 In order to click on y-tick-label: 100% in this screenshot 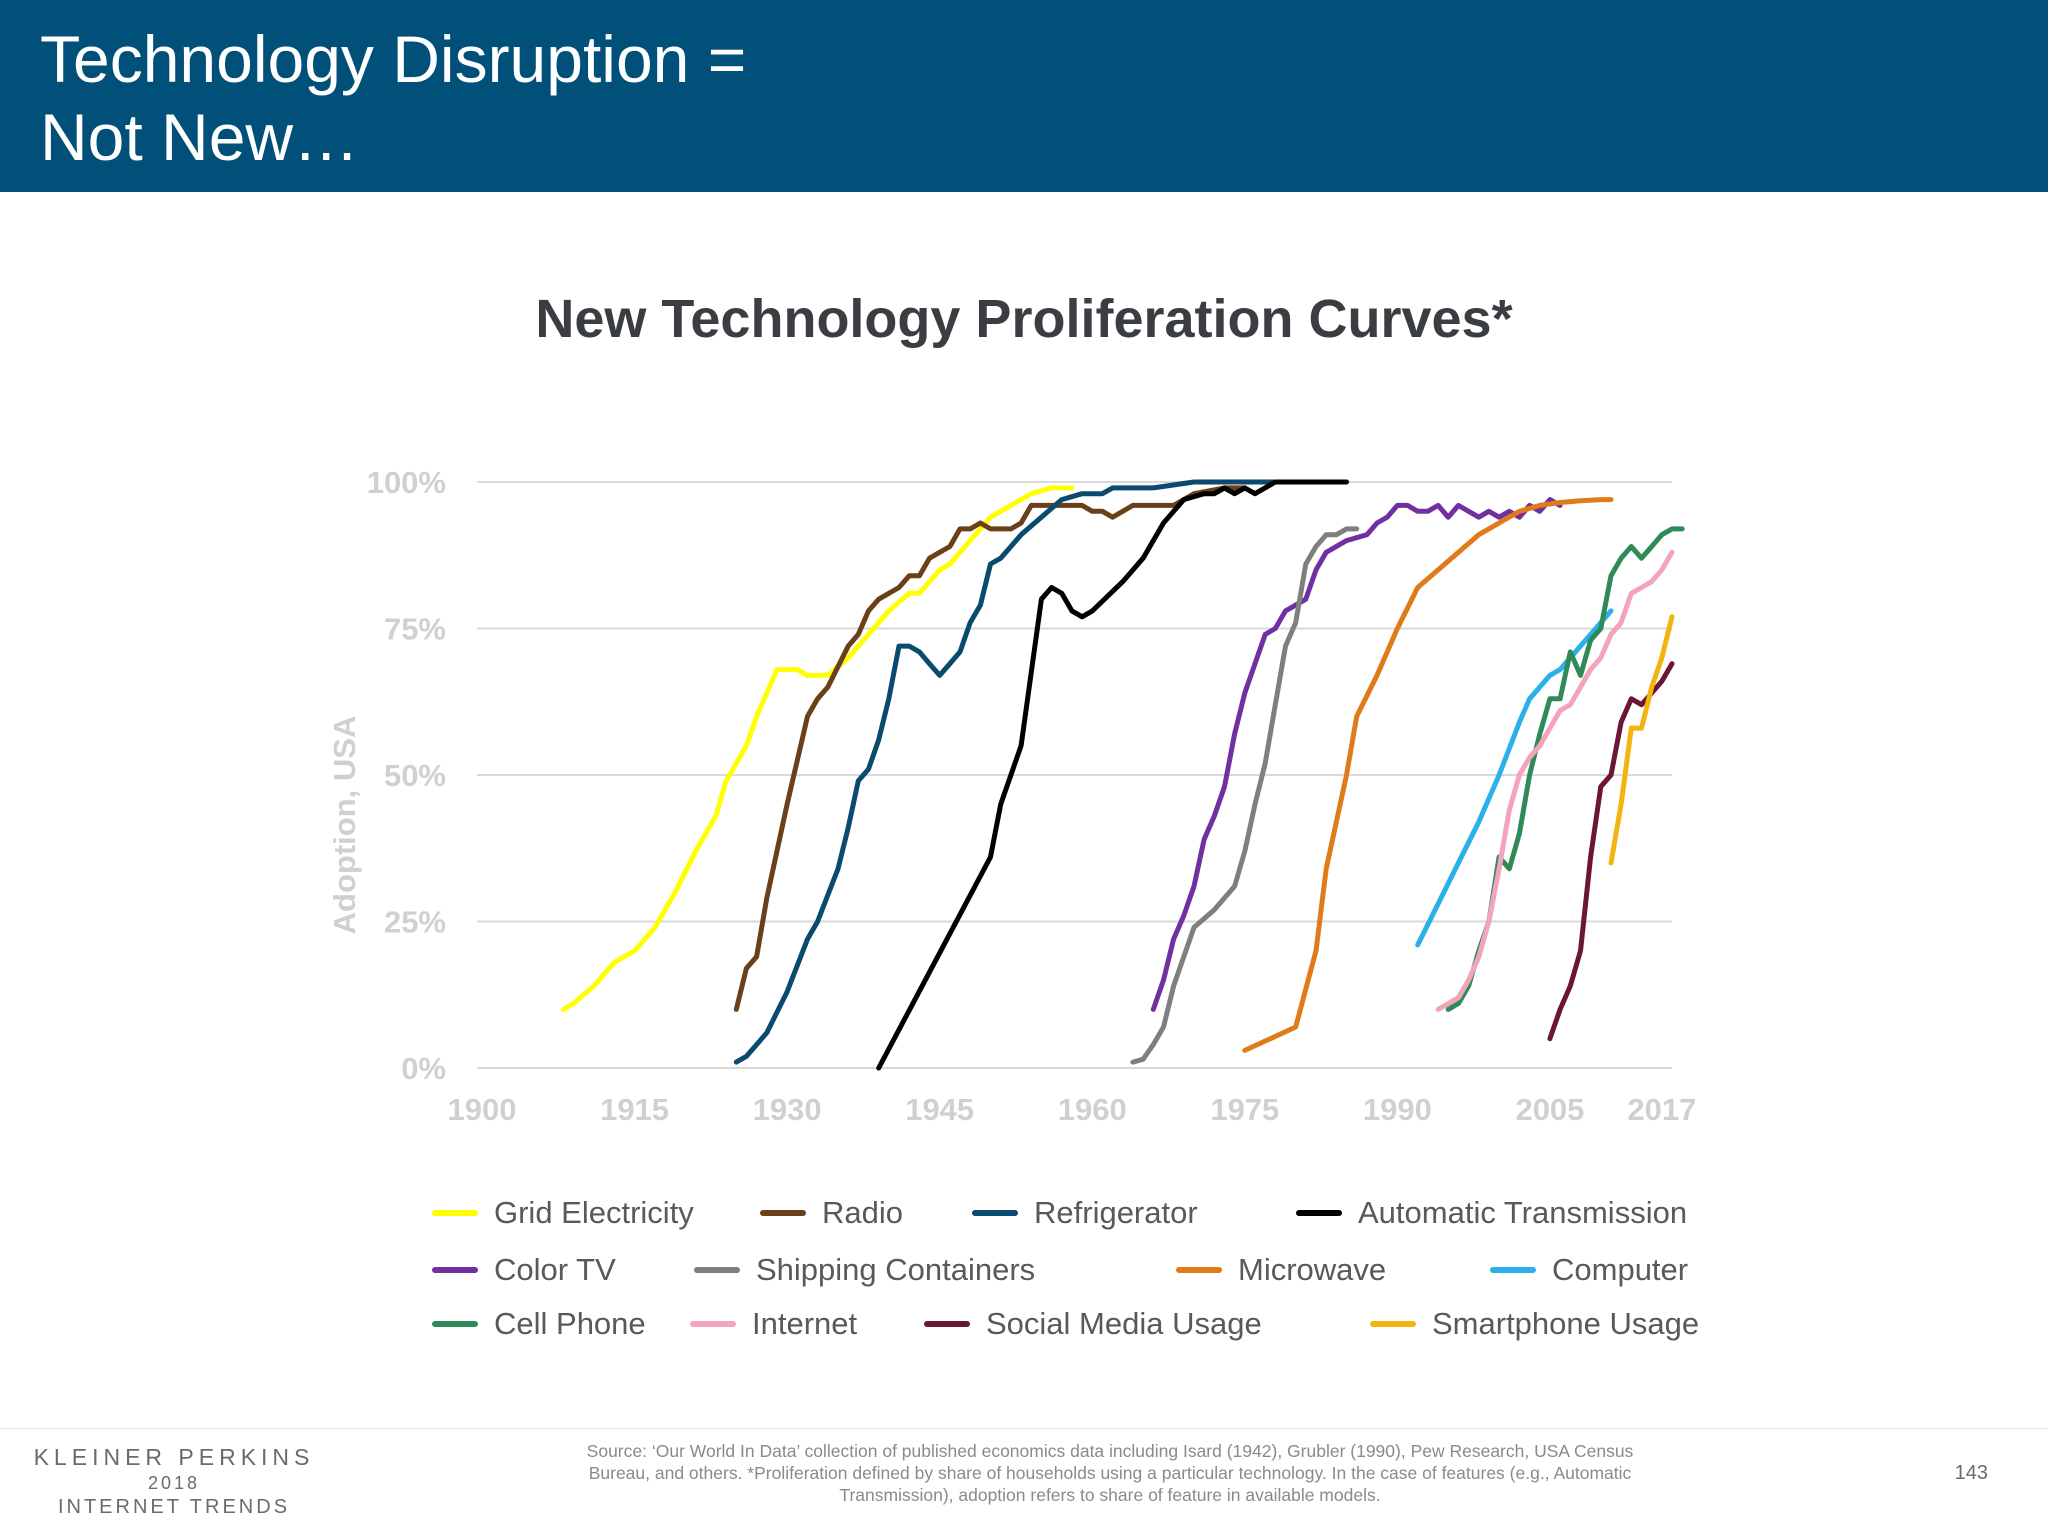, I will do `click(406, 482)`.